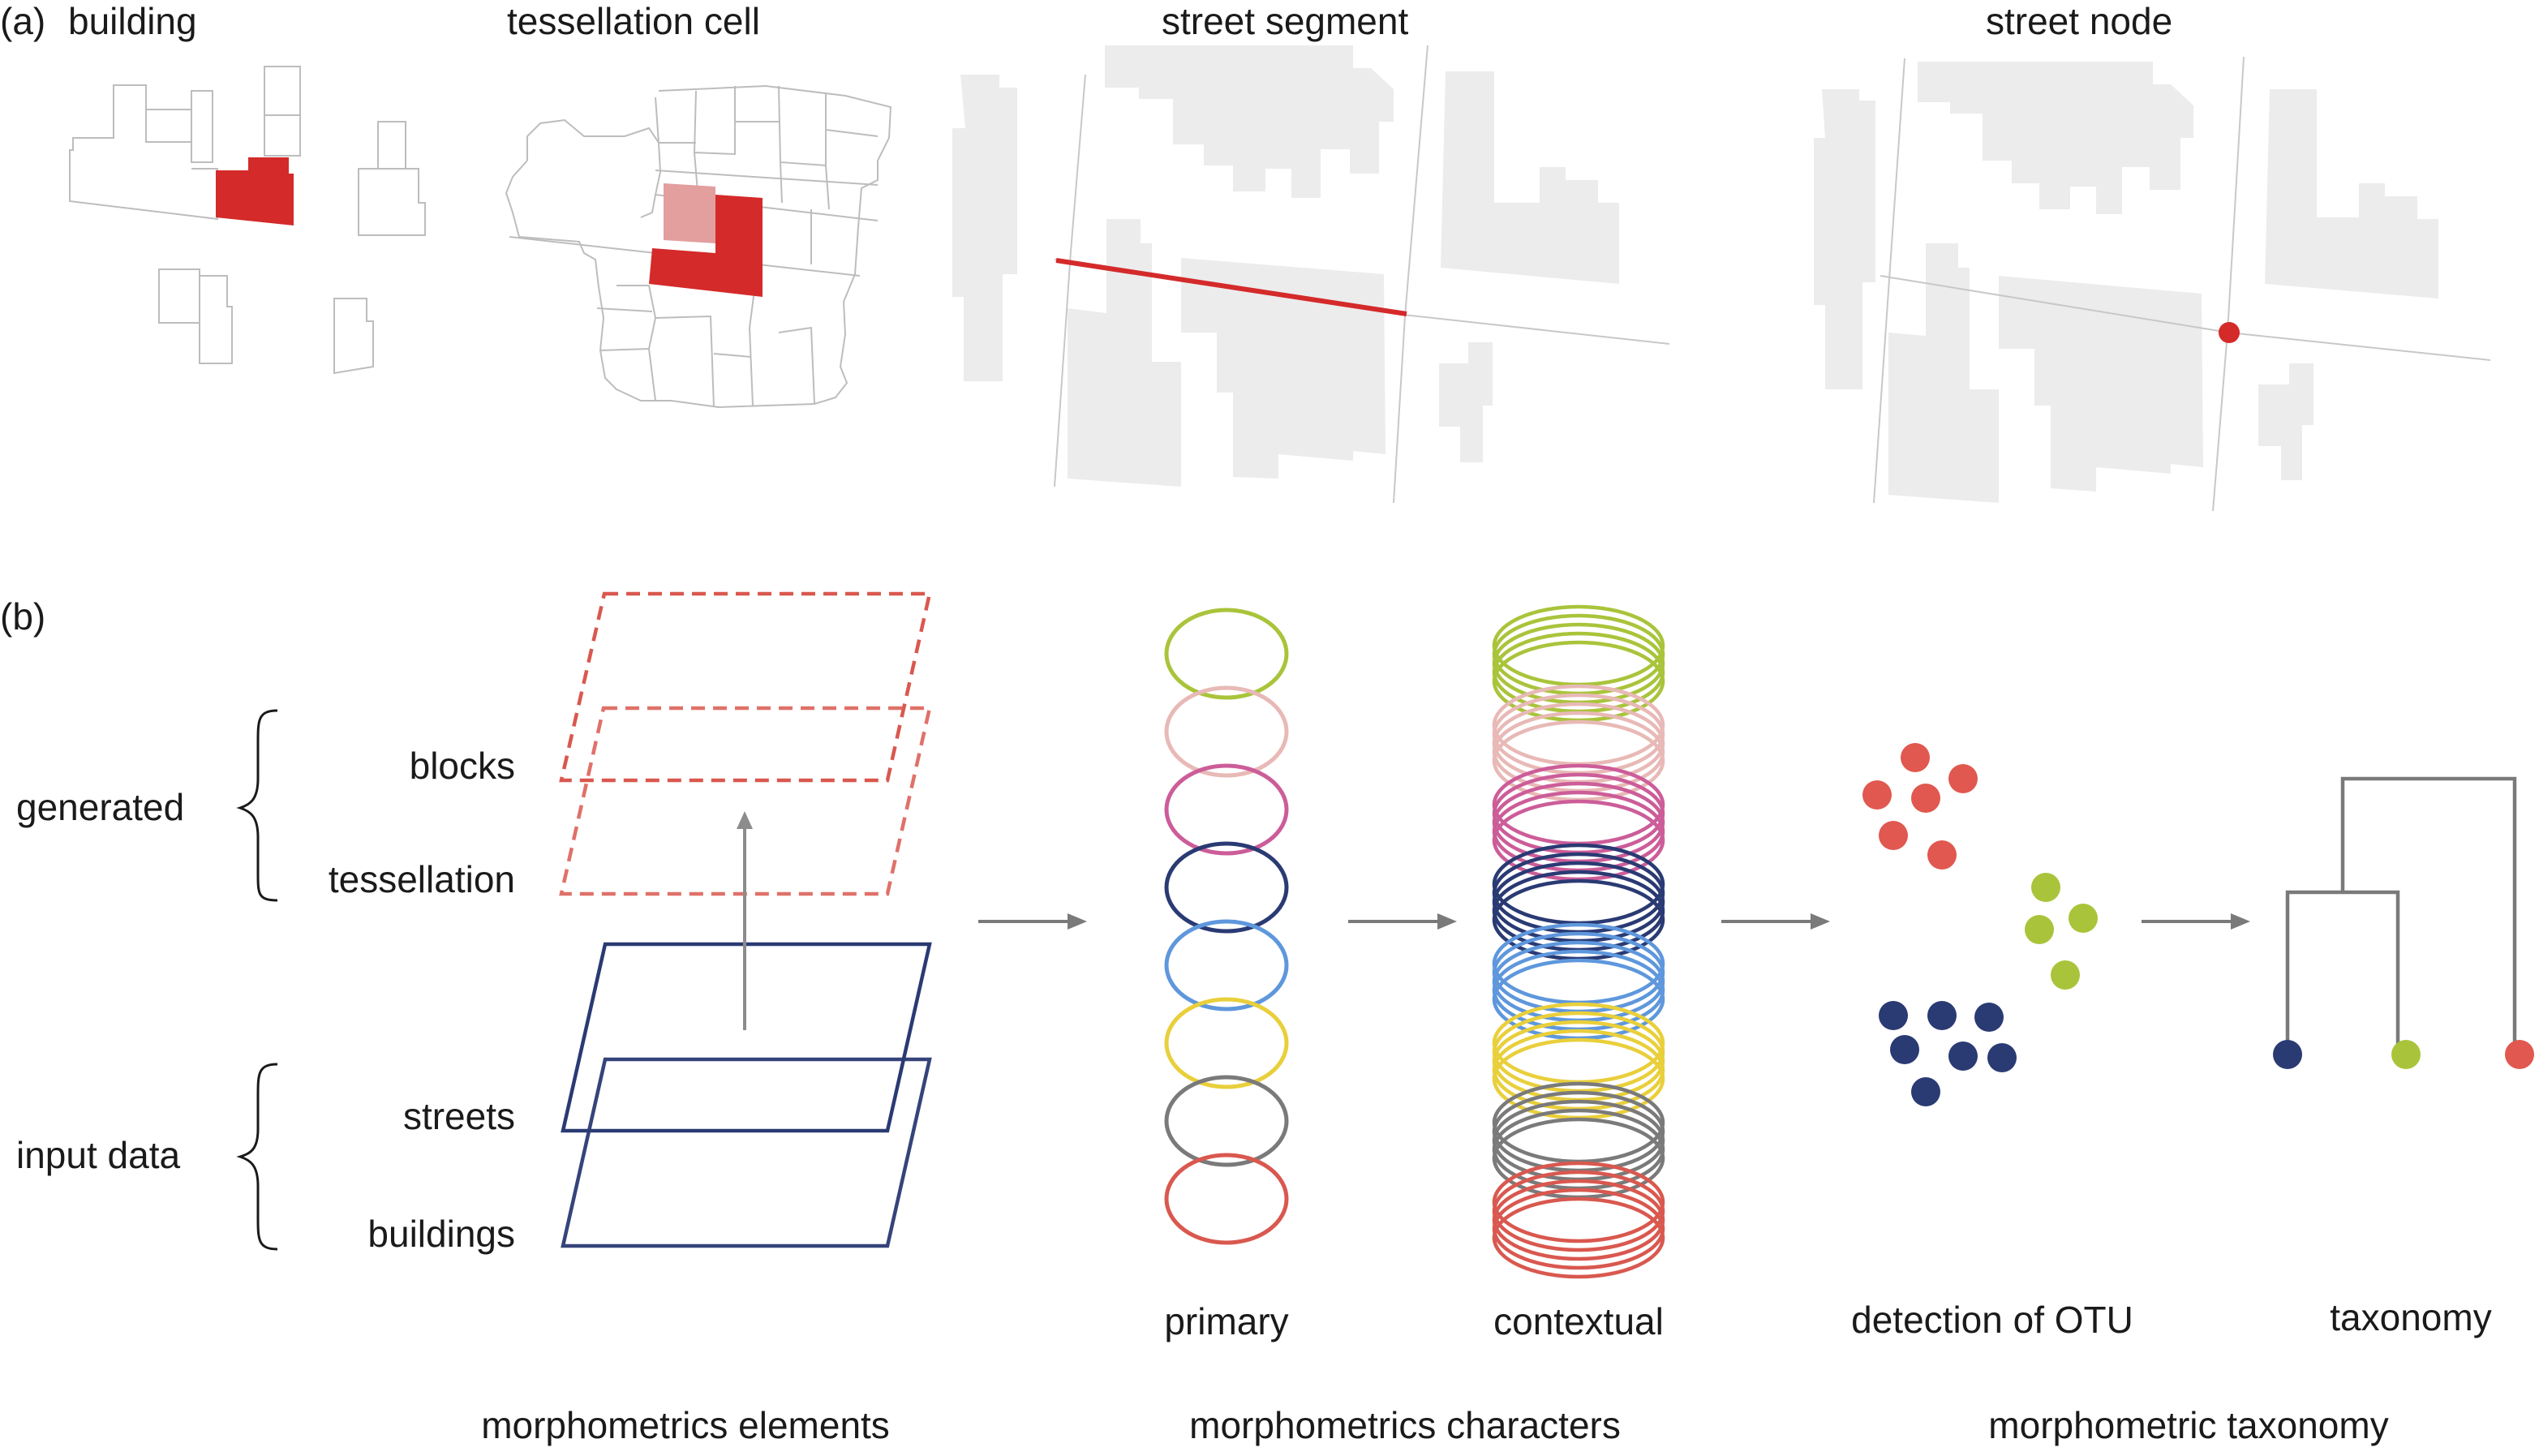 The width and height of the screenshot is (2539, 1456). What do you see at coordinates (746, 687) in the screenshot?
I see `plane-blocks` at bounding box center [746, 687].